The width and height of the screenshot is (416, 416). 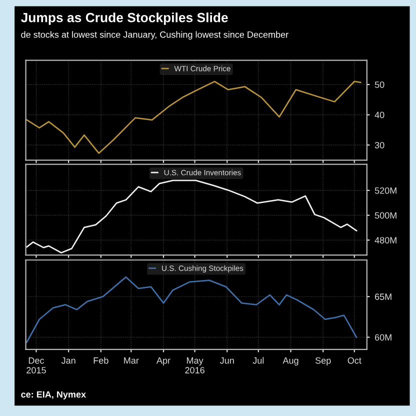 What do you see at coordinates (101, 360) in the screenshot?
I see `x-tick-label: Feb` at bounding box center [101, 360].